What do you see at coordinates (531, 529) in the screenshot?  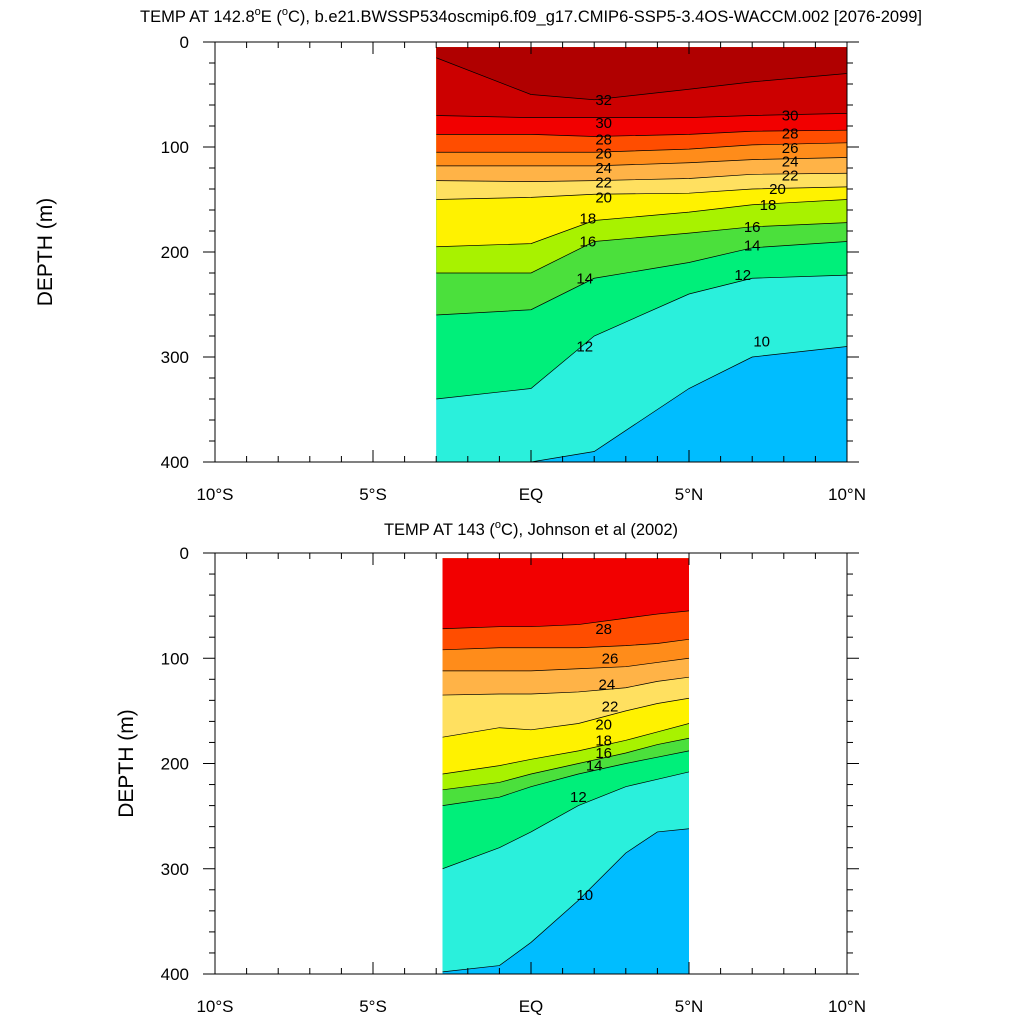 I see `chart-title: TEMP AT 143 (oC), Johnson et al (2002)` at bounding box center [531, 529].